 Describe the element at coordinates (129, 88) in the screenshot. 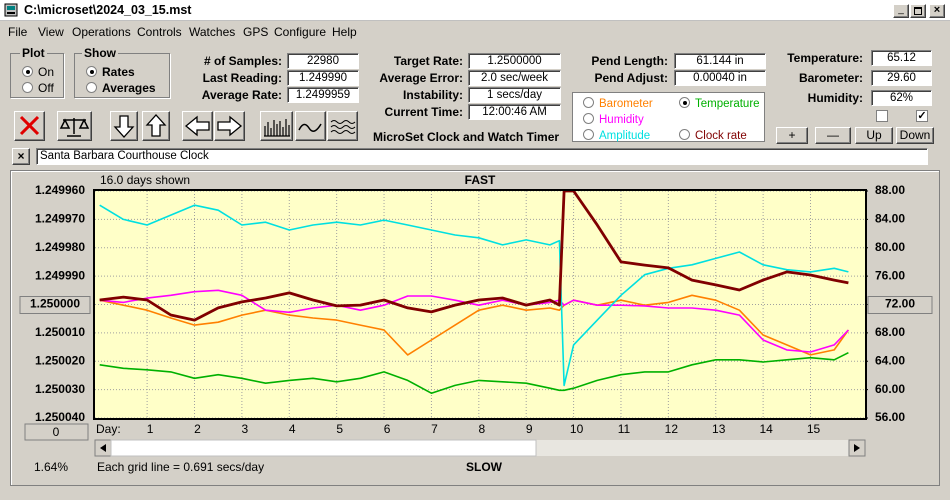

I see `radio-text: Averages` at that location.